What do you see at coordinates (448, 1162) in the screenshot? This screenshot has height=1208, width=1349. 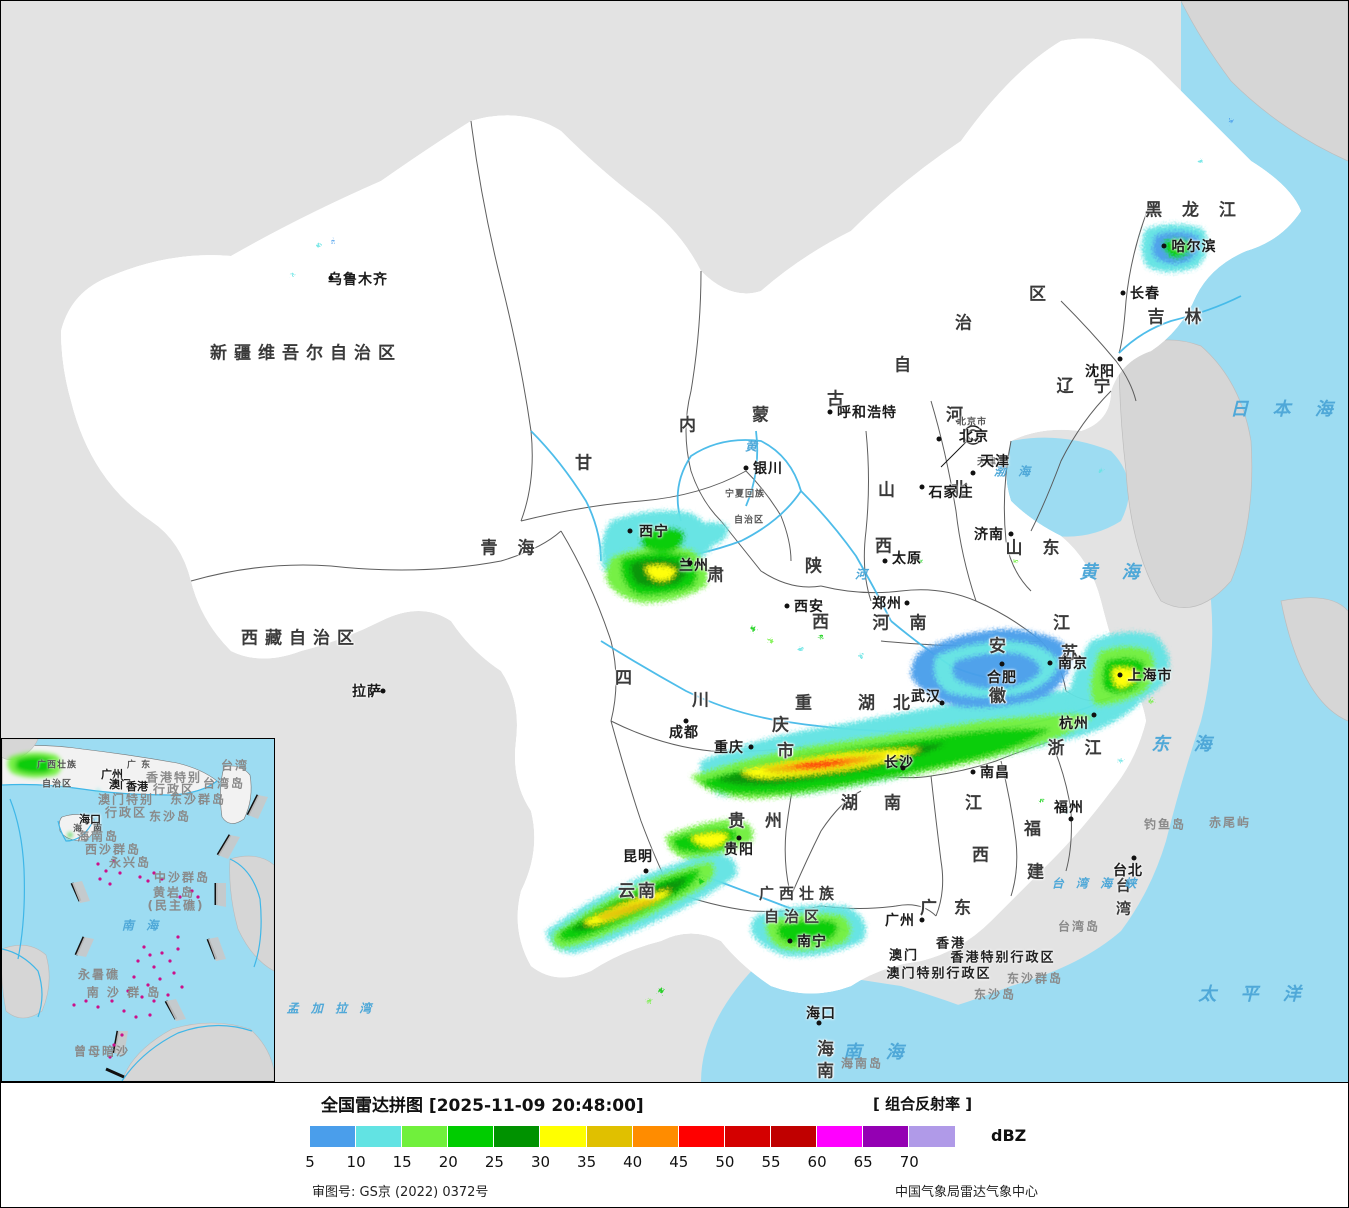 I see `dbz-tick-20: 20` at bounding box center [448, 1162].